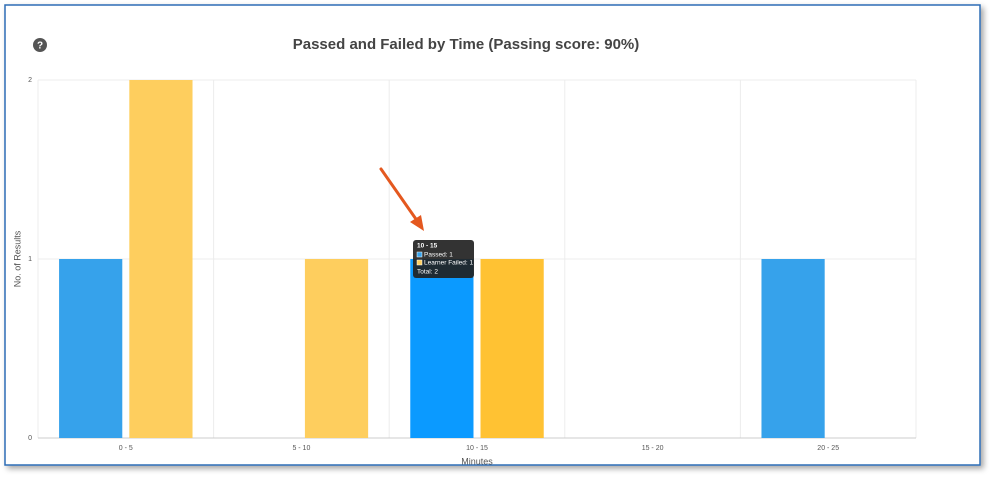  What do you see at coordinates (427, 272) in the screenshot?
I see `tooltip-total: Total: 2` at bounding box center [427, 272].